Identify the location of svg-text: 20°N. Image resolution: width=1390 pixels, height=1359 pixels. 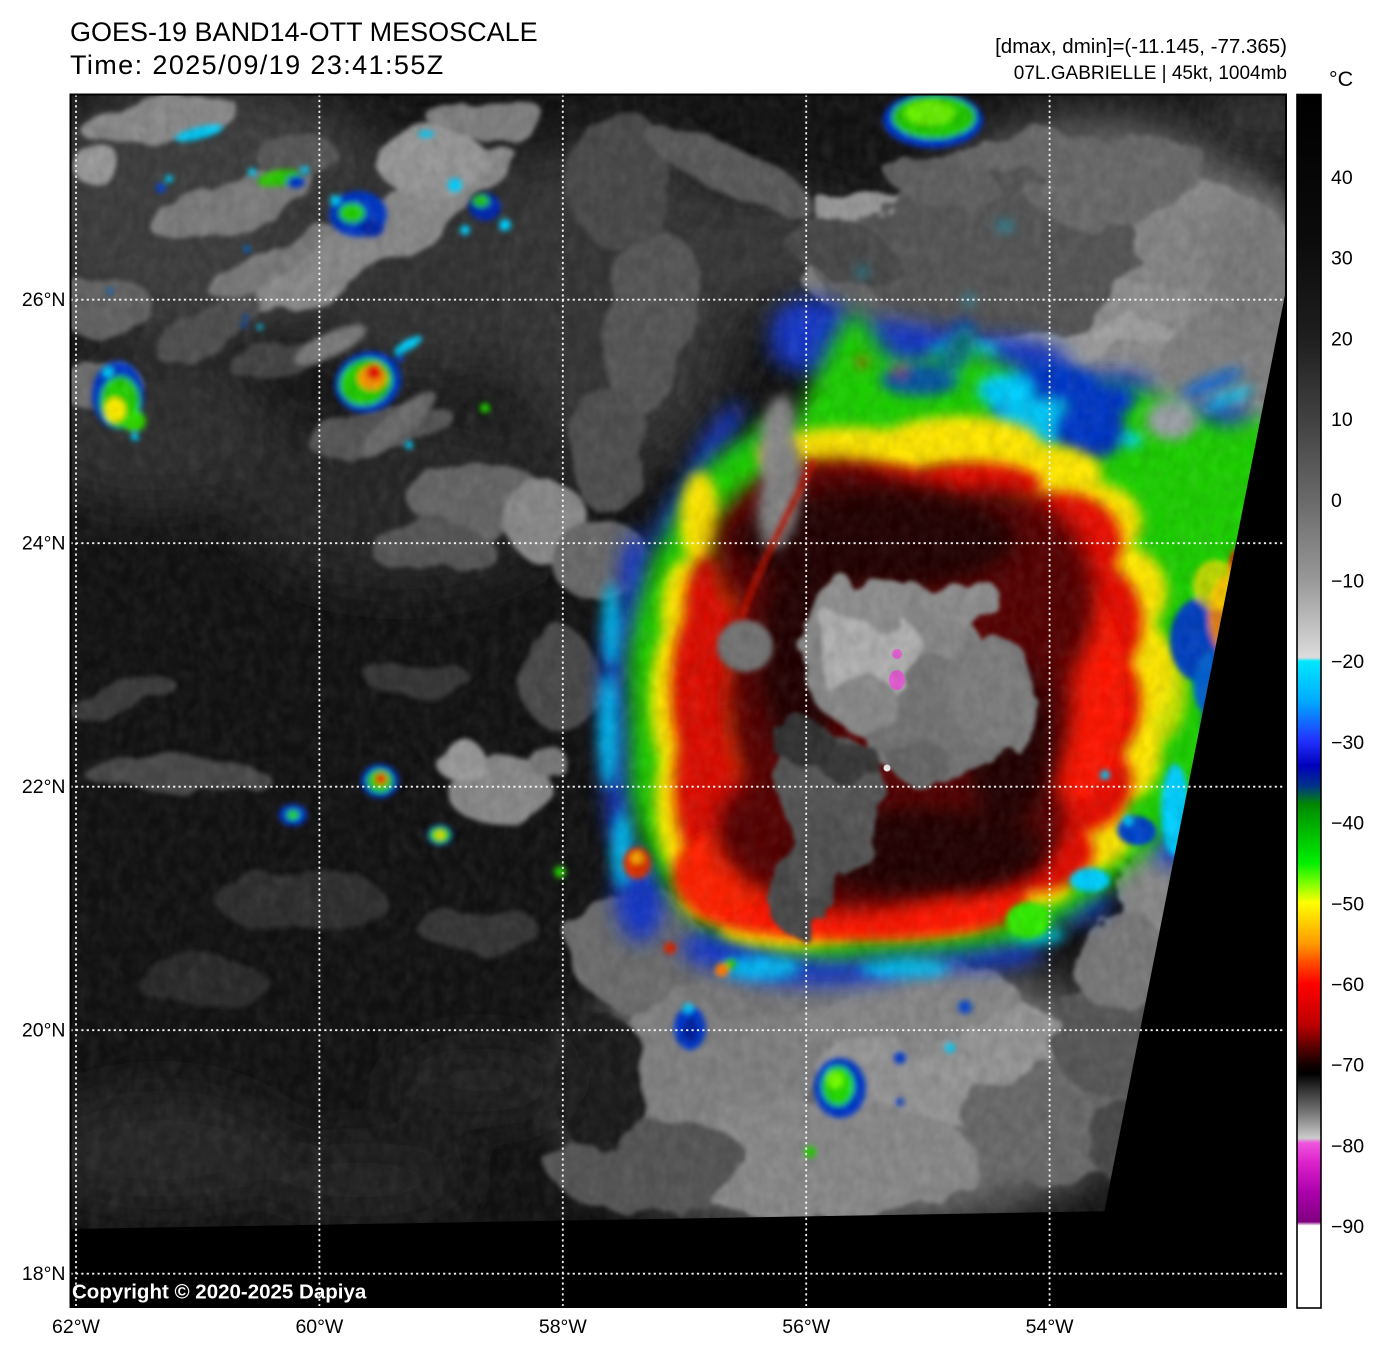
(44, 1031).